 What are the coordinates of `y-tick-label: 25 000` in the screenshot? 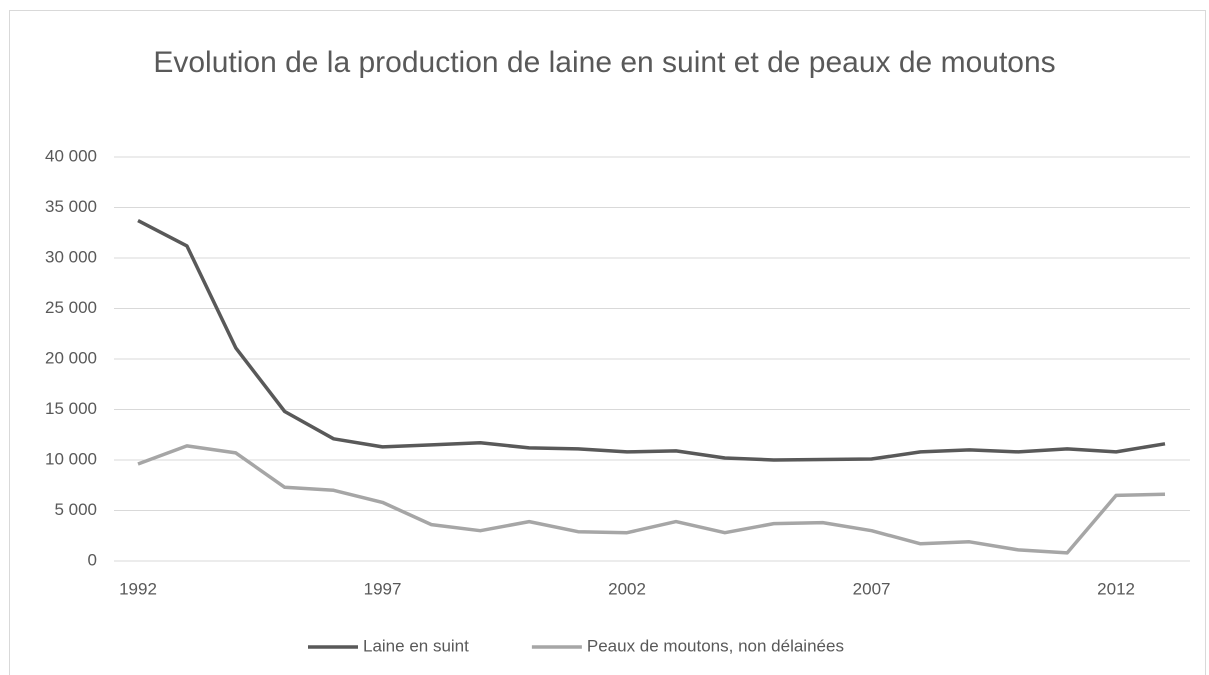 It's located at (71, 307).